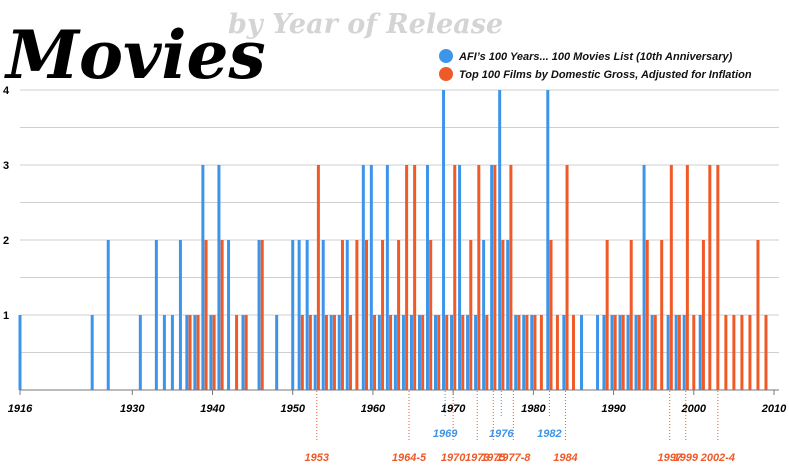 Image resolution: width=789 pixels, height=469 pixels. What do you see at coordinates (513, 458) in the screenshot?
I see `annotation-label: 1977-8` at bounding box center [513, 458].